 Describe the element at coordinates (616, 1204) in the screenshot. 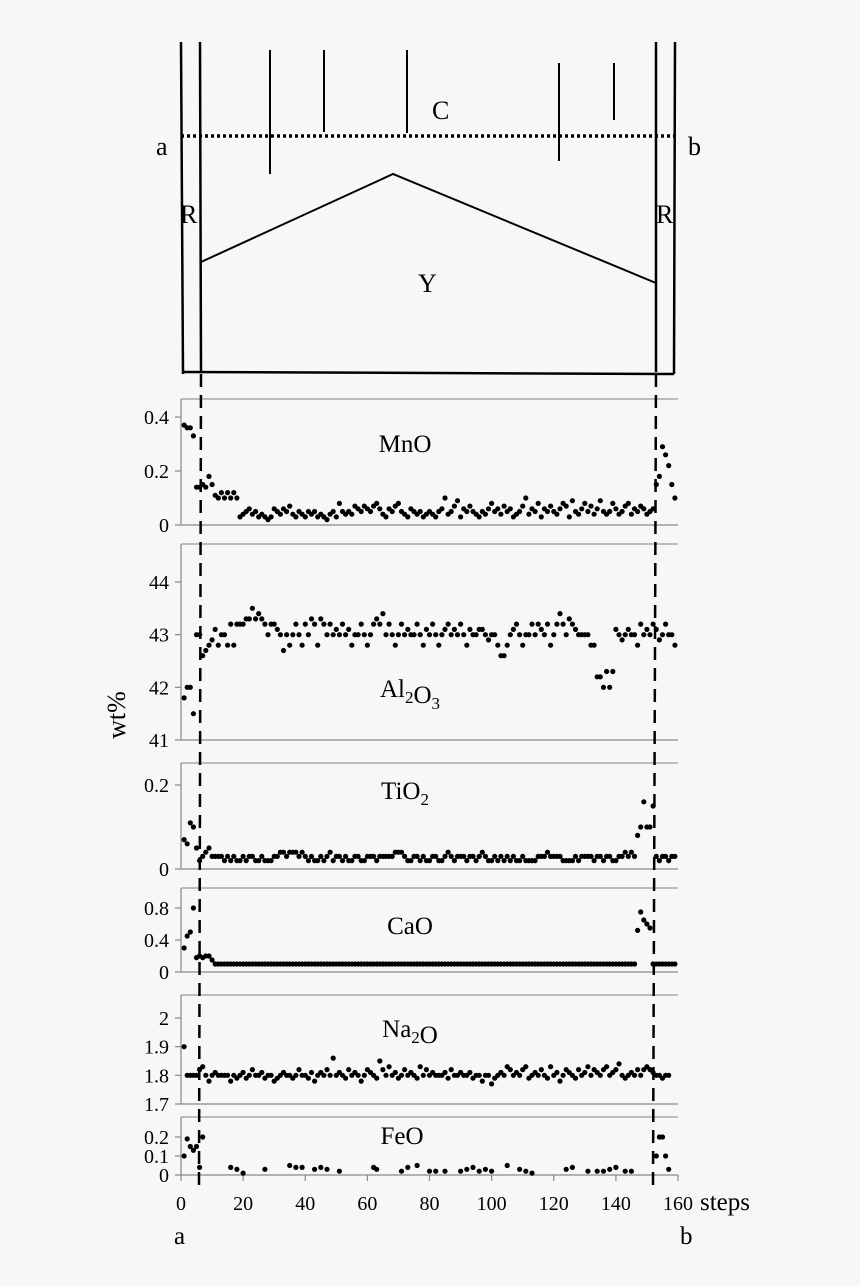

I see `x-tick-label: 140` at that location.